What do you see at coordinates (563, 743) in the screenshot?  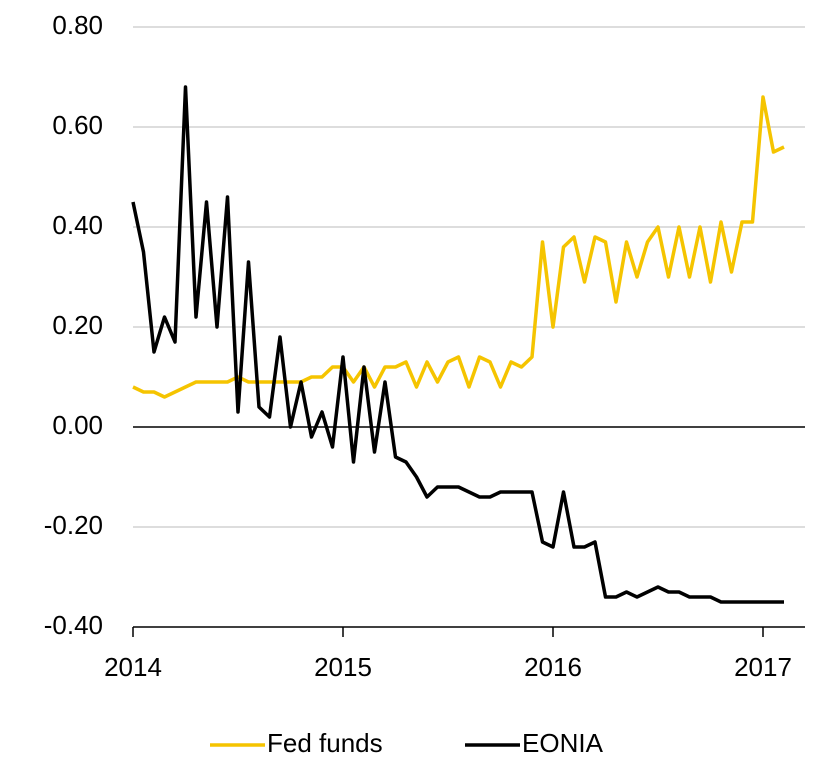 I see `legend-label: EONIA` at bounding box center [563, 743].